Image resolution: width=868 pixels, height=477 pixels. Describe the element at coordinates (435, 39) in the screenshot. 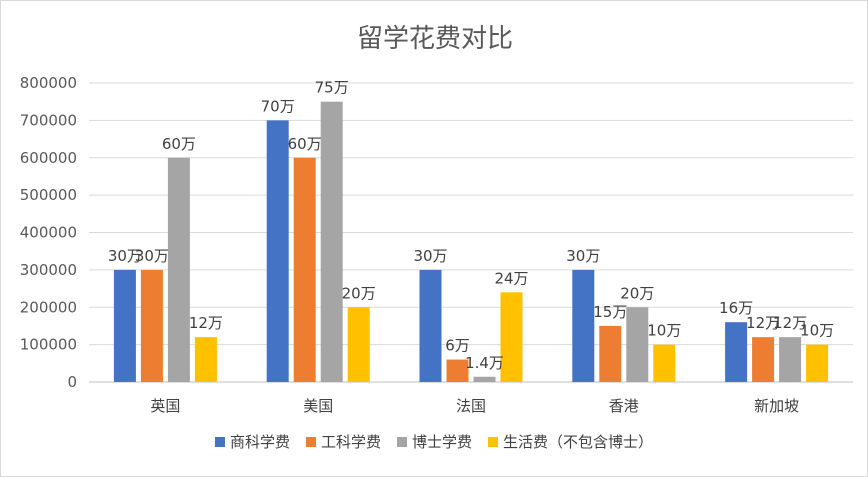

I see `chart-title: 留学花费对比` at that location.